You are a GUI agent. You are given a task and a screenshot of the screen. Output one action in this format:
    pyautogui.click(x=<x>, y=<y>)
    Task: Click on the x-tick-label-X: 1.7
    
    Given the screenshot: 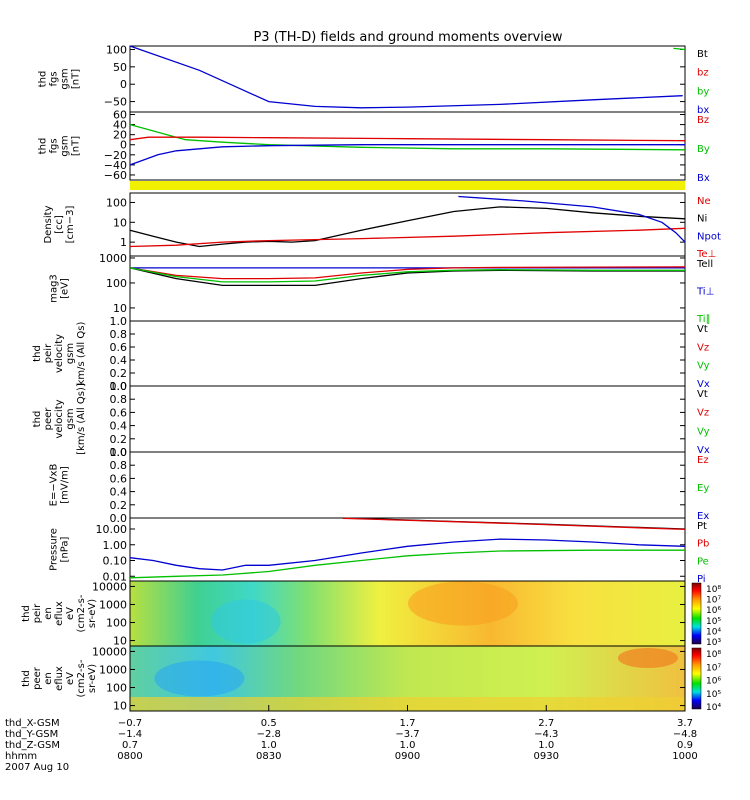 What is the action you would take?
    pyautogui.click(x=408, y=723)
    